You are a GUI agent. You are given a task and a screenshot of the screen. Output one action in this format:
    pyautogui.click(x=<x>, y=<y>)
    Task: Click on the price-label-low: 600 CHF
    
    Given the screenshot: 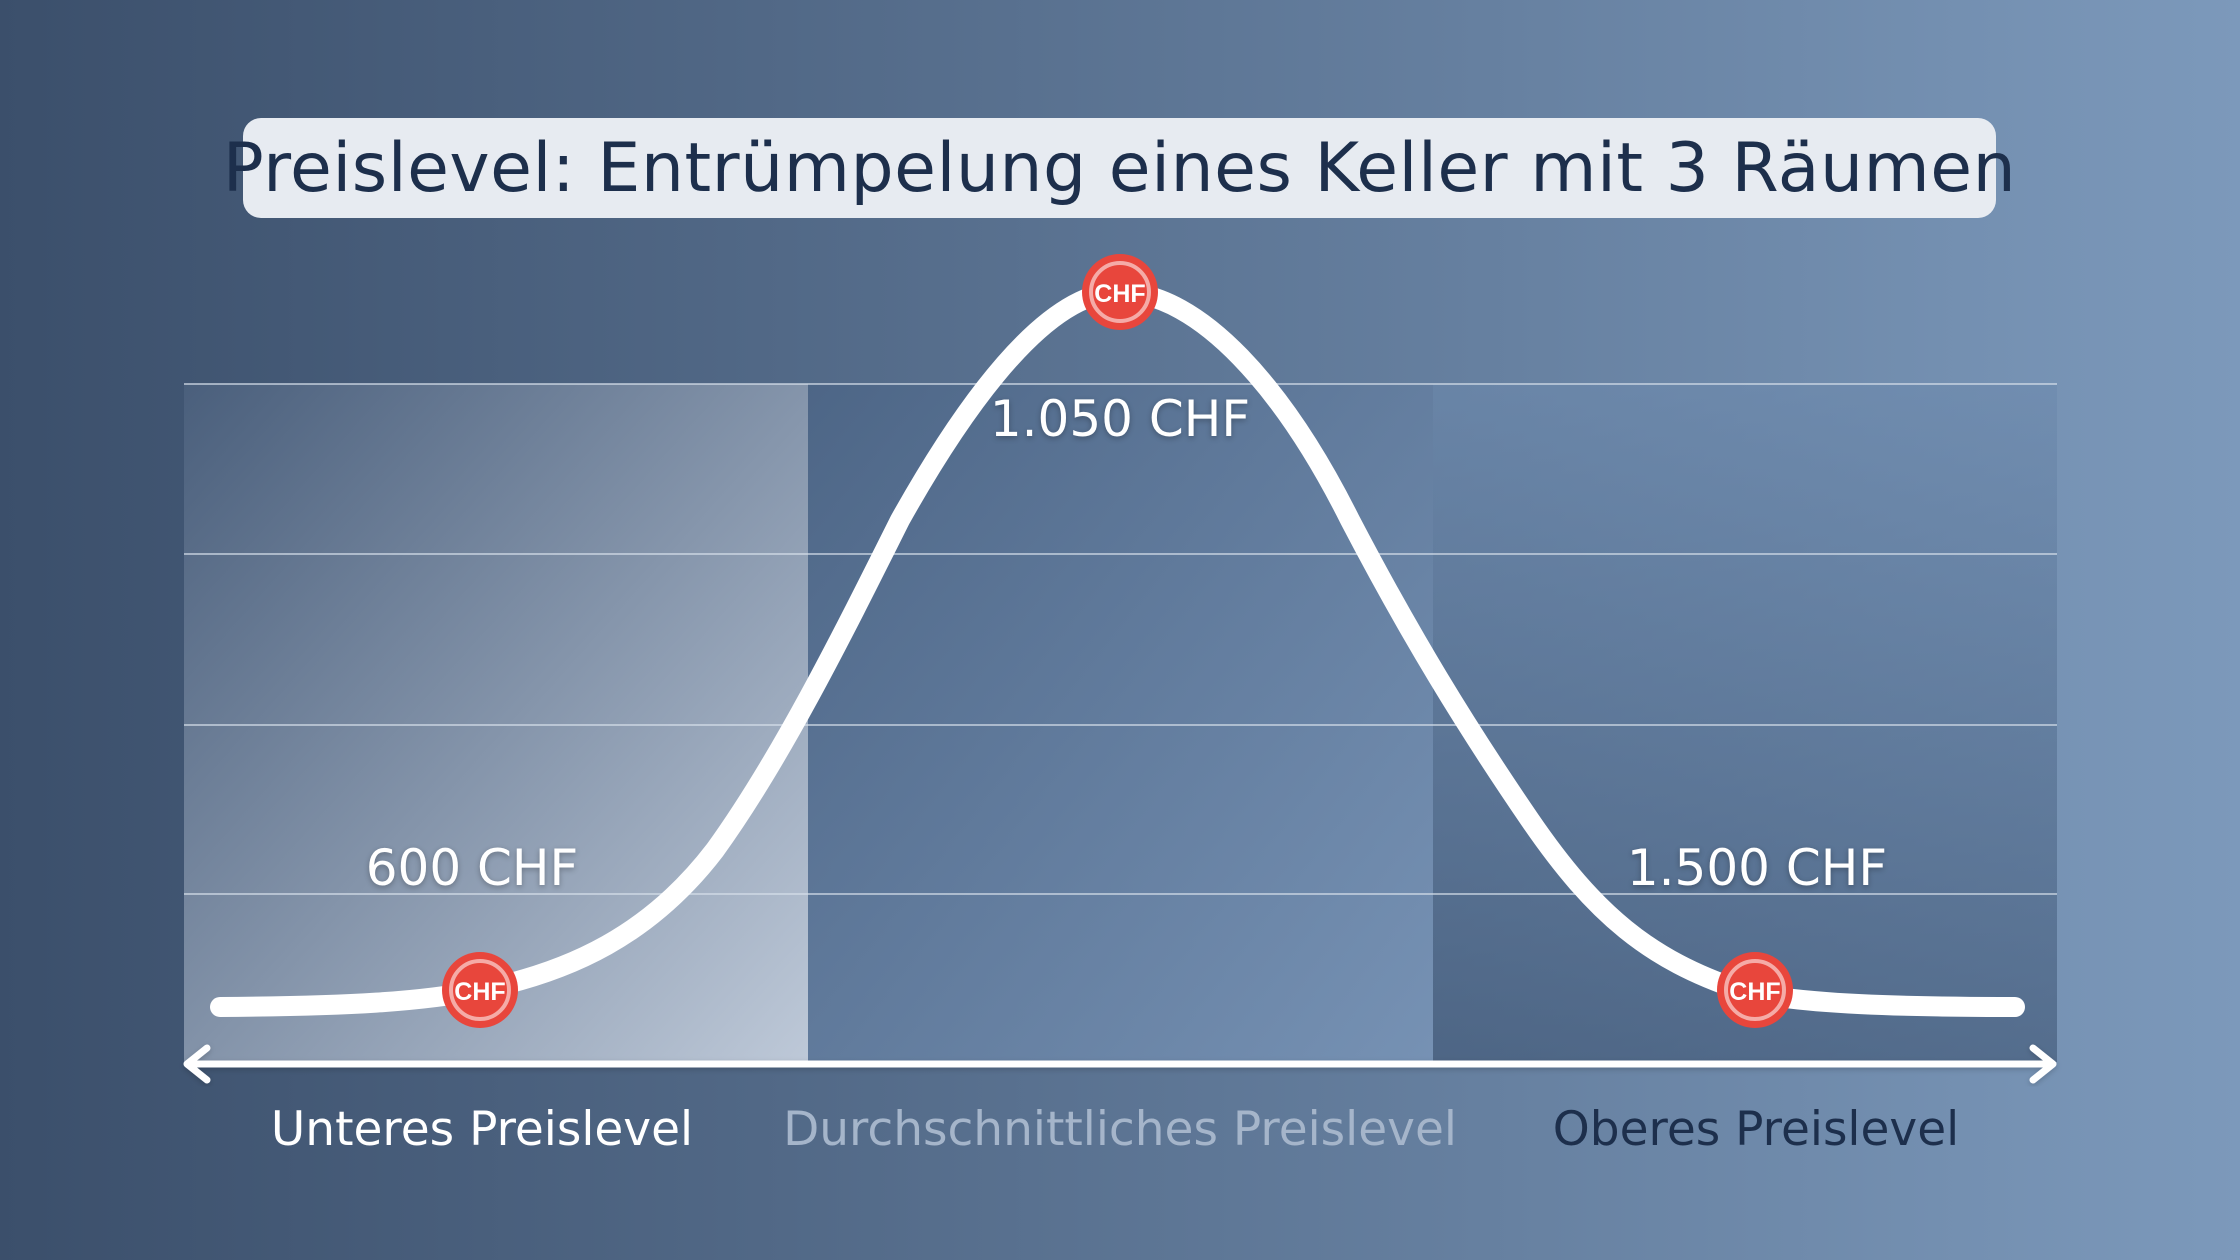 What is the action you would take?
    pyautogui.click(x=472, y=868)
    